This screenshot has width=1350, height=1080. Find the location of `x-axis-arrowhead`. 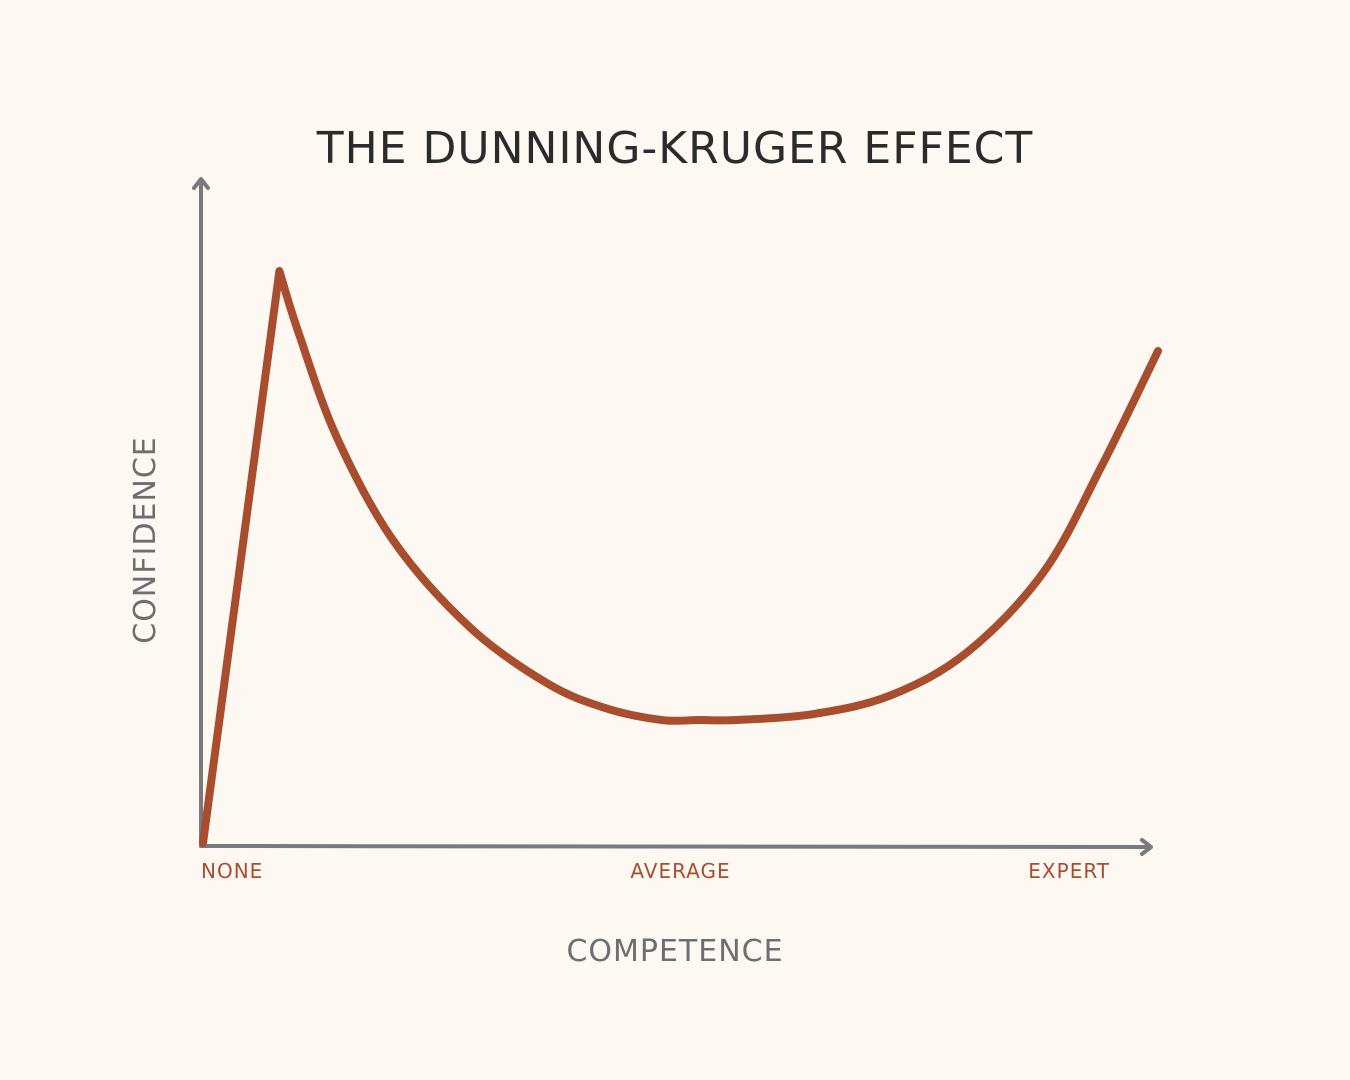

x-axis-arrowhead is located at coordinates (1146, 847).